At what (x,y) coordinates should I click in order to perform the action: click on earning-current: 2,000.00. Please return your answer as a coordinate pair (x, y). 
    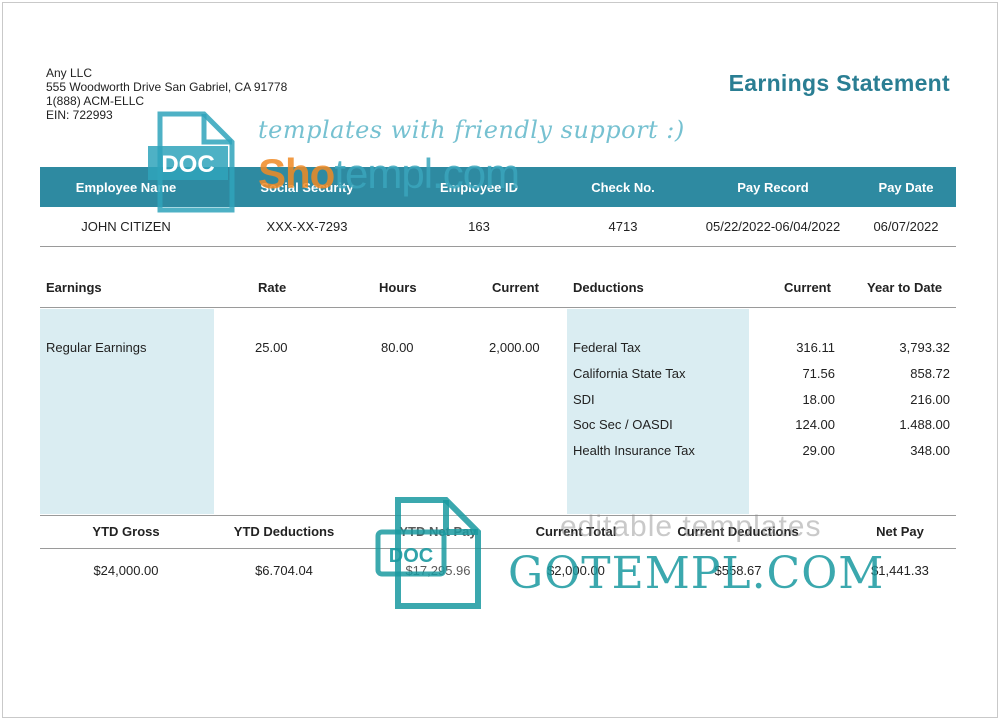
    Looking at the image, I should click on (514, 347).